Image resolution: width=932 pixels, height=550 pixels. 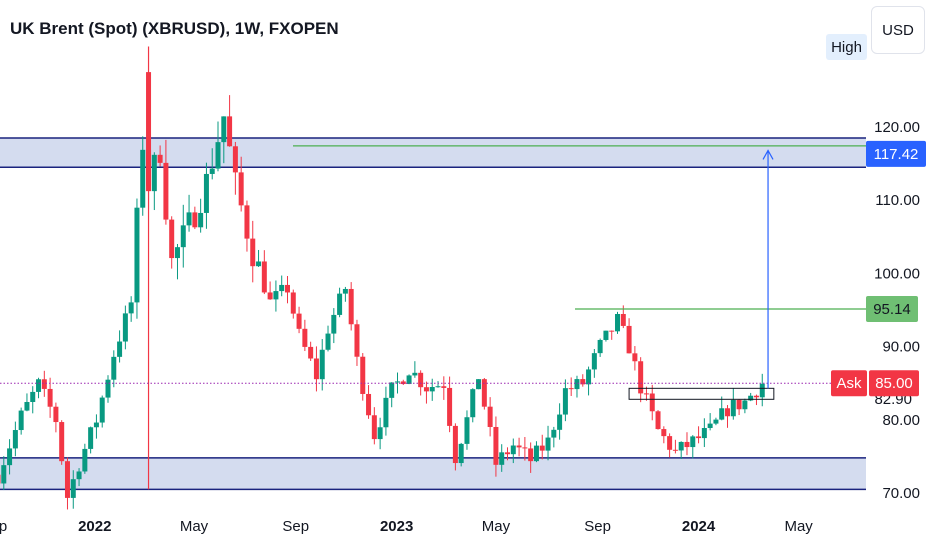 What do you see at coordinates (701, 393) in the screenshot?
I see `consolidation-box` at bounding box center [701, 393].